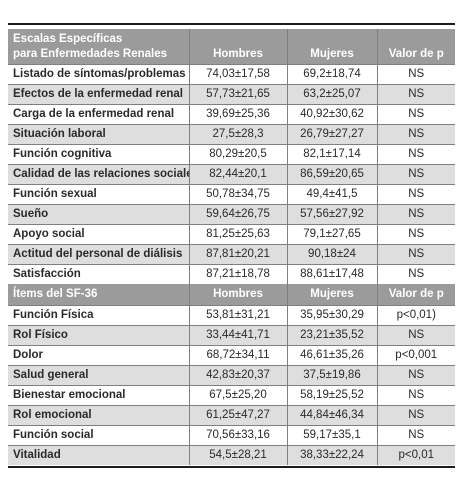 This screenshot has height=486, width=462. What do you see at coordinates (98, 114) in the screenshot?
I see `row-label: Carga de la enfermedad renal` at bounding box center [98, 114].